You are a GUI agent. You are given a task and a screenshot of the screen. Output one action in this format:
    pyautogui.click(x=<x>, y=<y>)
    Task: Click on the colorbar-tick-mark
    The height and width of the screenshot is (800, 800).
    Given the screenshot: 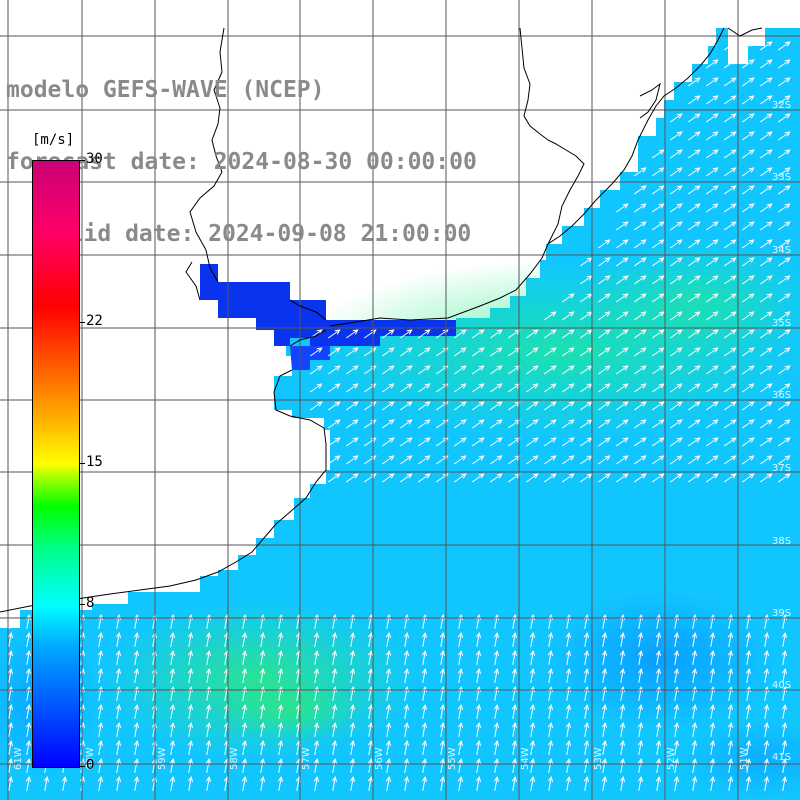 What is the action you would take?
    pyautogui.click(x=82, y=463)
    